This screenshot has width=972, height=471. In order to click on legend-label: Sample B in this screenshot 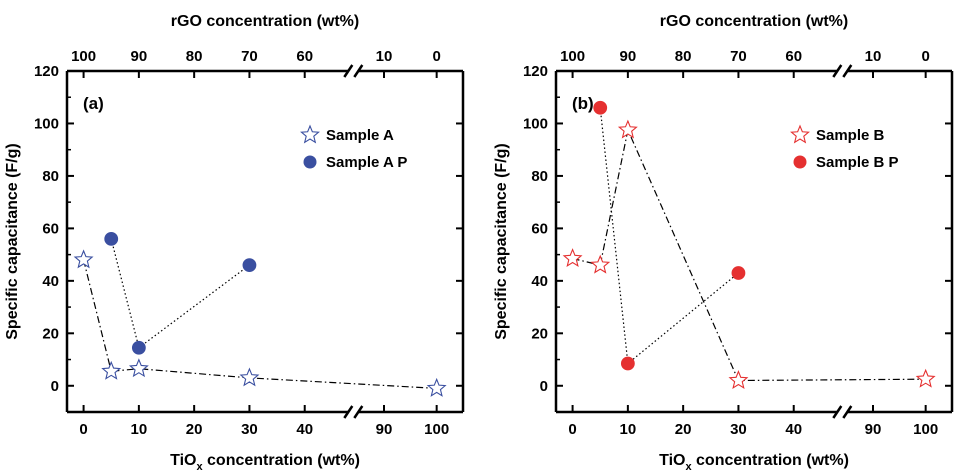, I will do `click(850, 135)`.